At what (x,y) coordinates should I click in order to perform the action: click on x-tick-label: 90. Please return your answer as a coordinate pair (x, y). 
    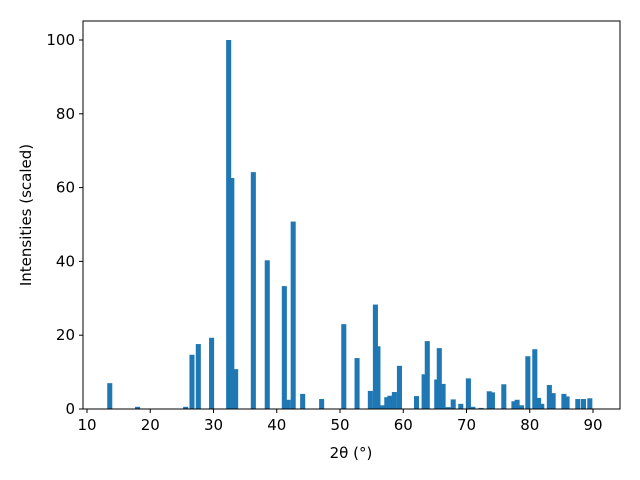
    Looking at the image, I should click on (592, 425).